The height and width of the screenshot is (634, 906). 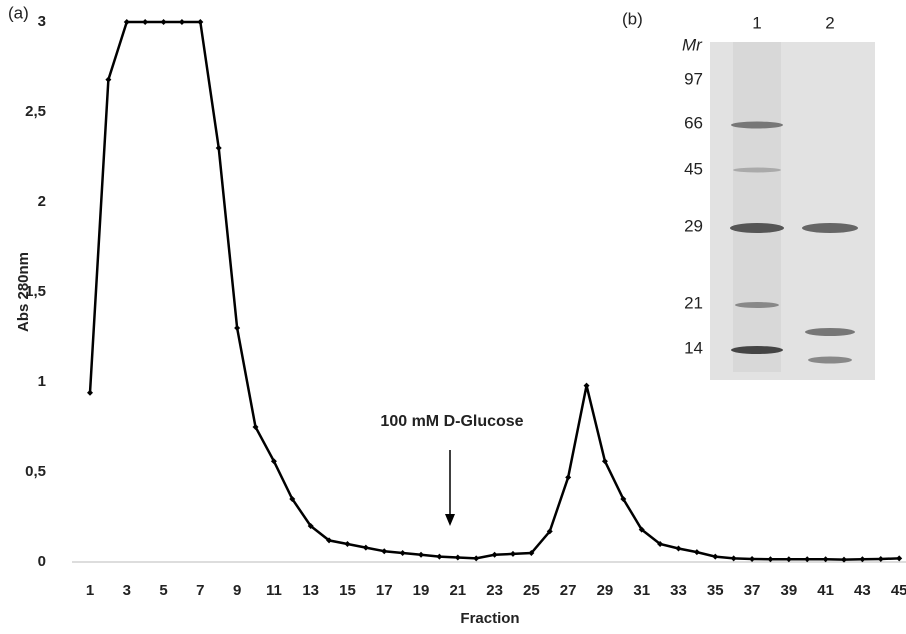 What do you see at coordinates (862, 590) in the screenshot?
I see `x-tick-label: 43` at bounding box center [862, 590].